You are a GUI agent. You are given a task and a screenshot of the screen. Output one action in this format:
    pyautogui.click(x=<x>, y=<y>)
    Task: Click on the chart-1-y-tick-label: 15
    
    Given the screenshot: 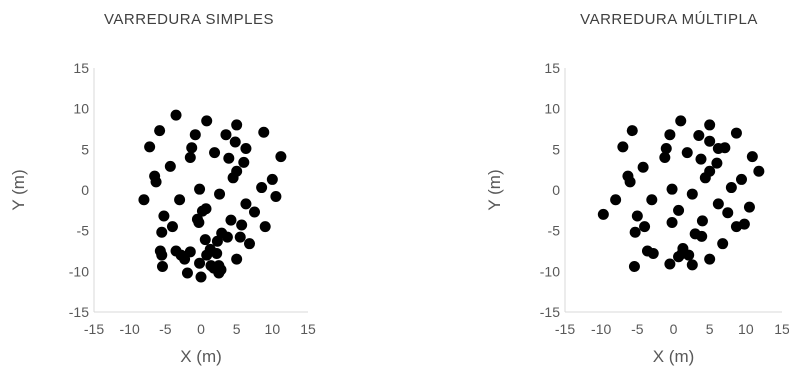 What is the action you would take?
    pyautogui.click(x=81, y=68)
    